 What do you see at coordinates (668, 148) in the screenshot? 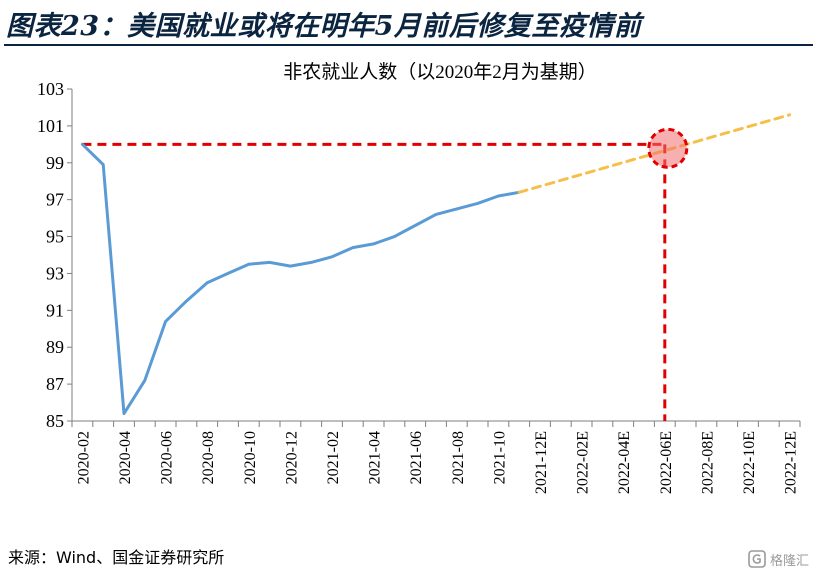
I see `recovery-highlight-marker` at bounding box center [668, 148].